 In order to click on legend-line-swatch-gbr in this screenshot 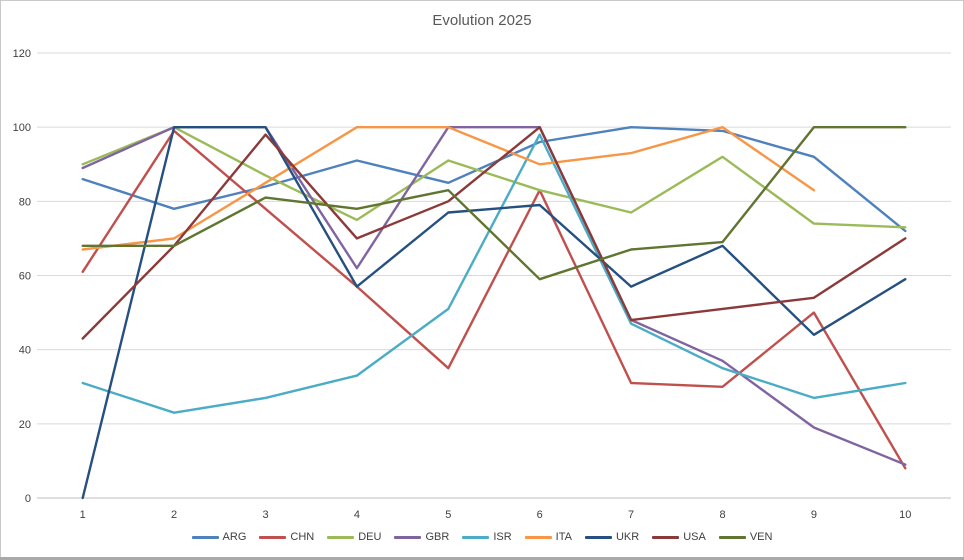, I will do `click(408, 537)`.